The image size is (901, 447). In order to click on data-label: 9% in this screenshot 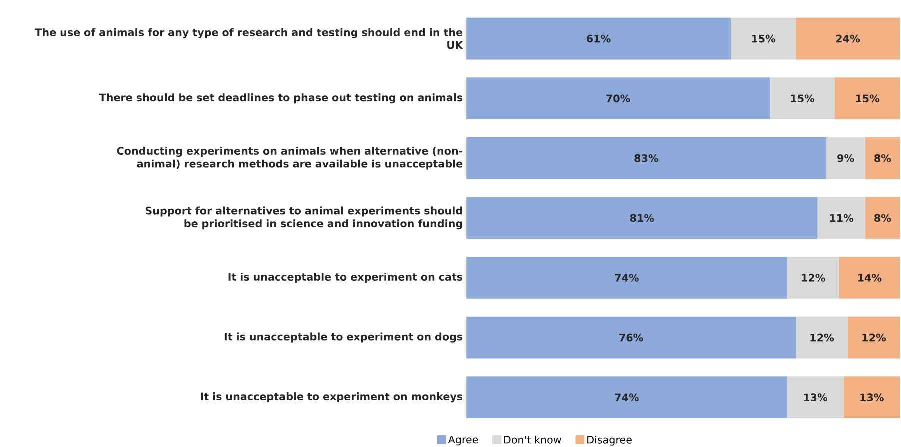, I will do `click(846, 158)`.